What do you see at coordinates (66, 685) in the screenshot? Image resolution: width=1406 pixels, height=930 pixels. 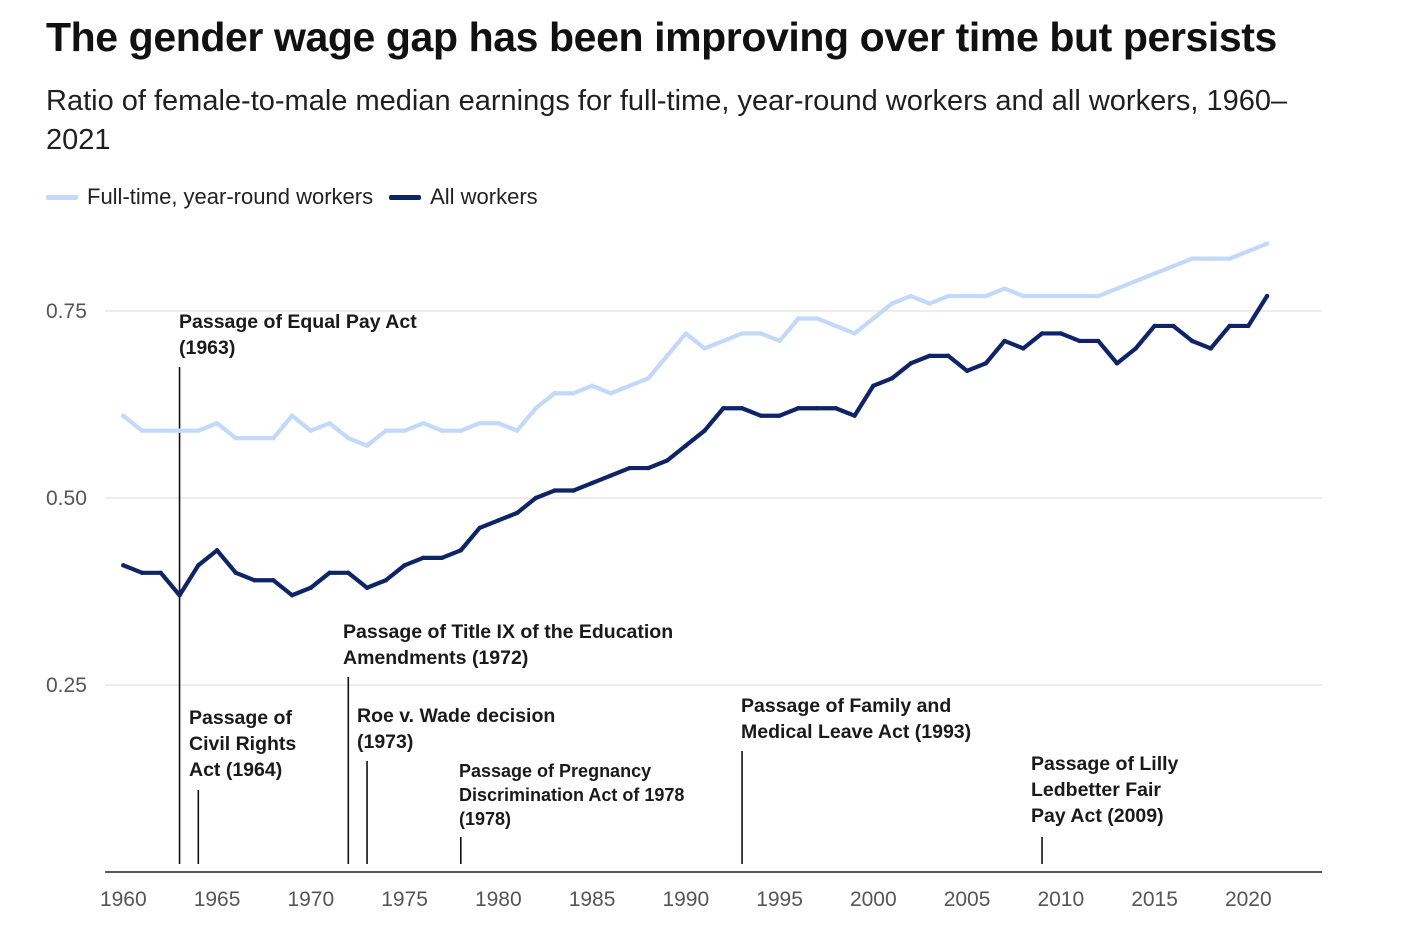 I see `y-tick-label: 0.25` at bounding box center [66, 685].